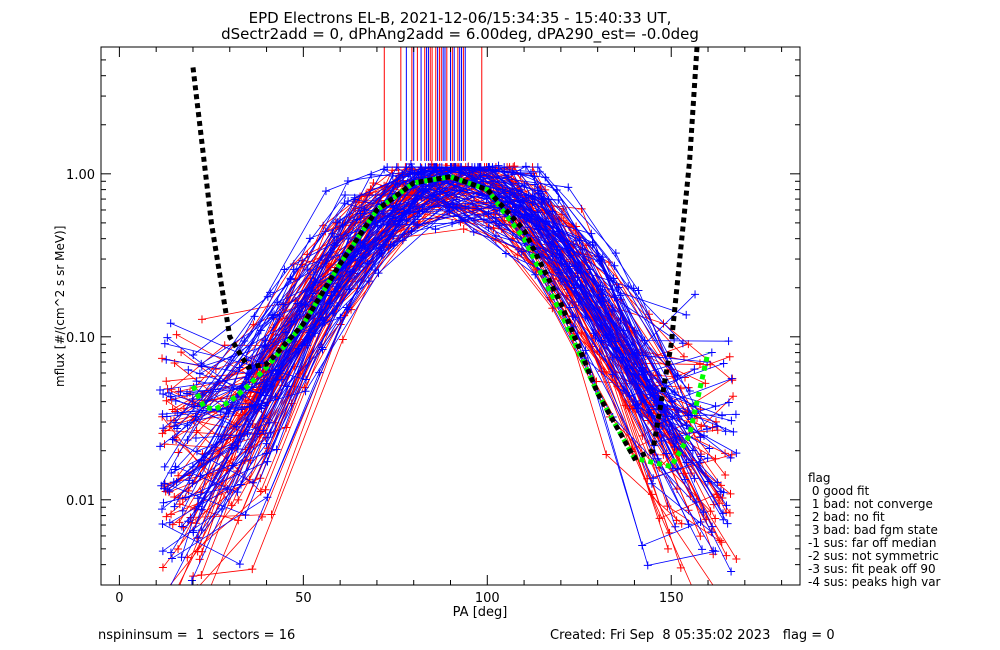 The height and width of the screenshot is (650, 1000). What do you see at coordinates (487, 598) in the screenshot?
I see `x-tick-label: 100` at bounding box center [487, 598].